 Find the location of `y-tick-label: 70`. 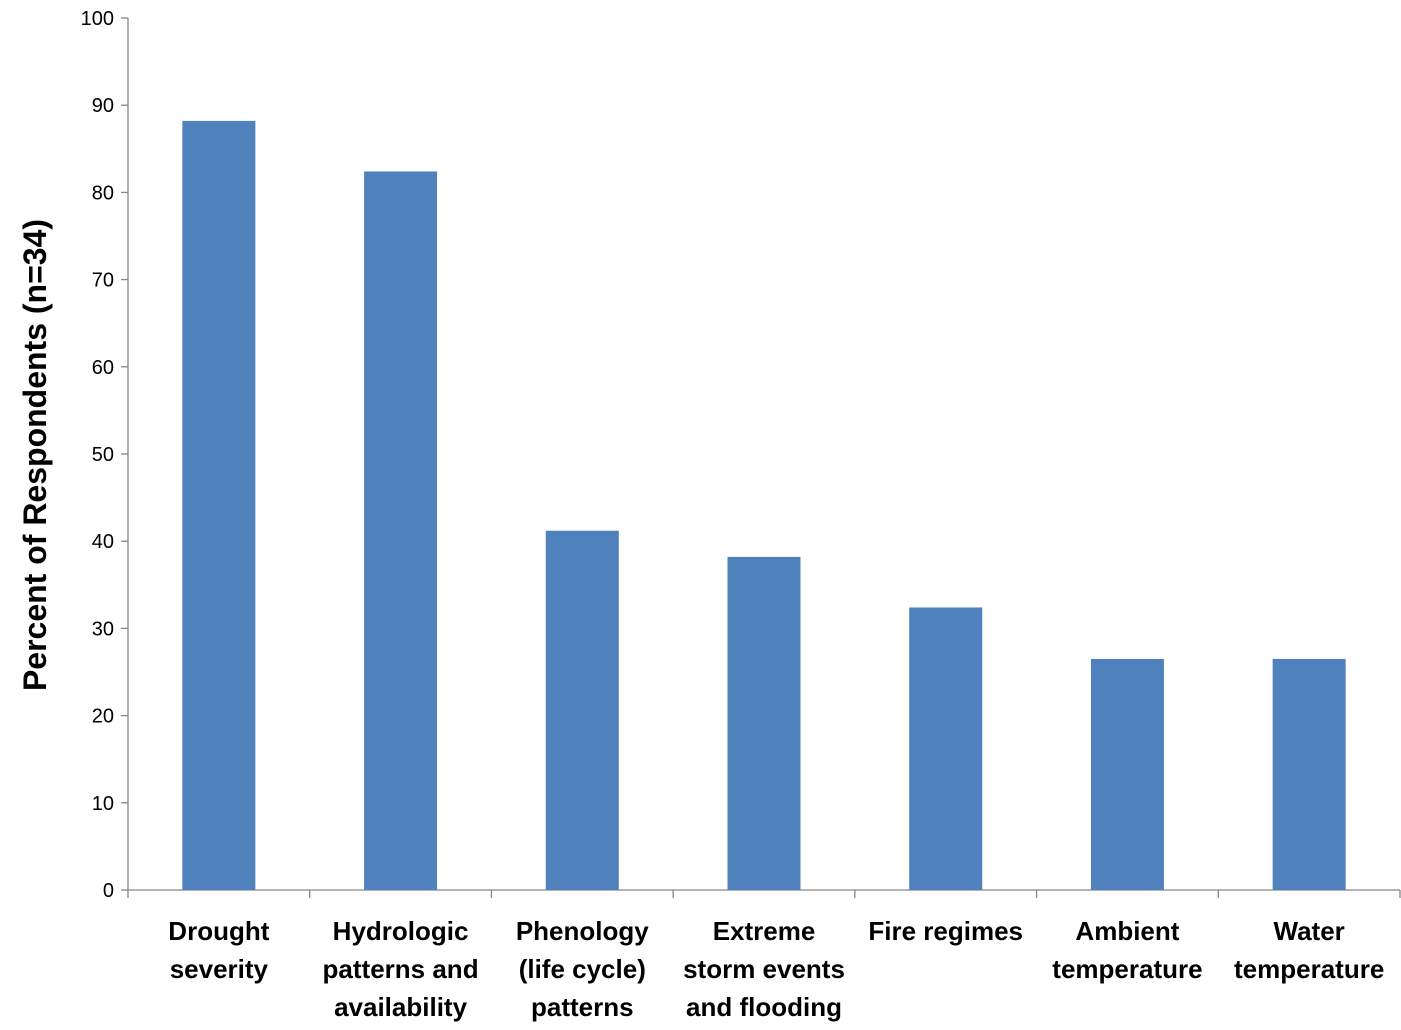

y-tick-label: 70 is located at coordinates (103, 281).